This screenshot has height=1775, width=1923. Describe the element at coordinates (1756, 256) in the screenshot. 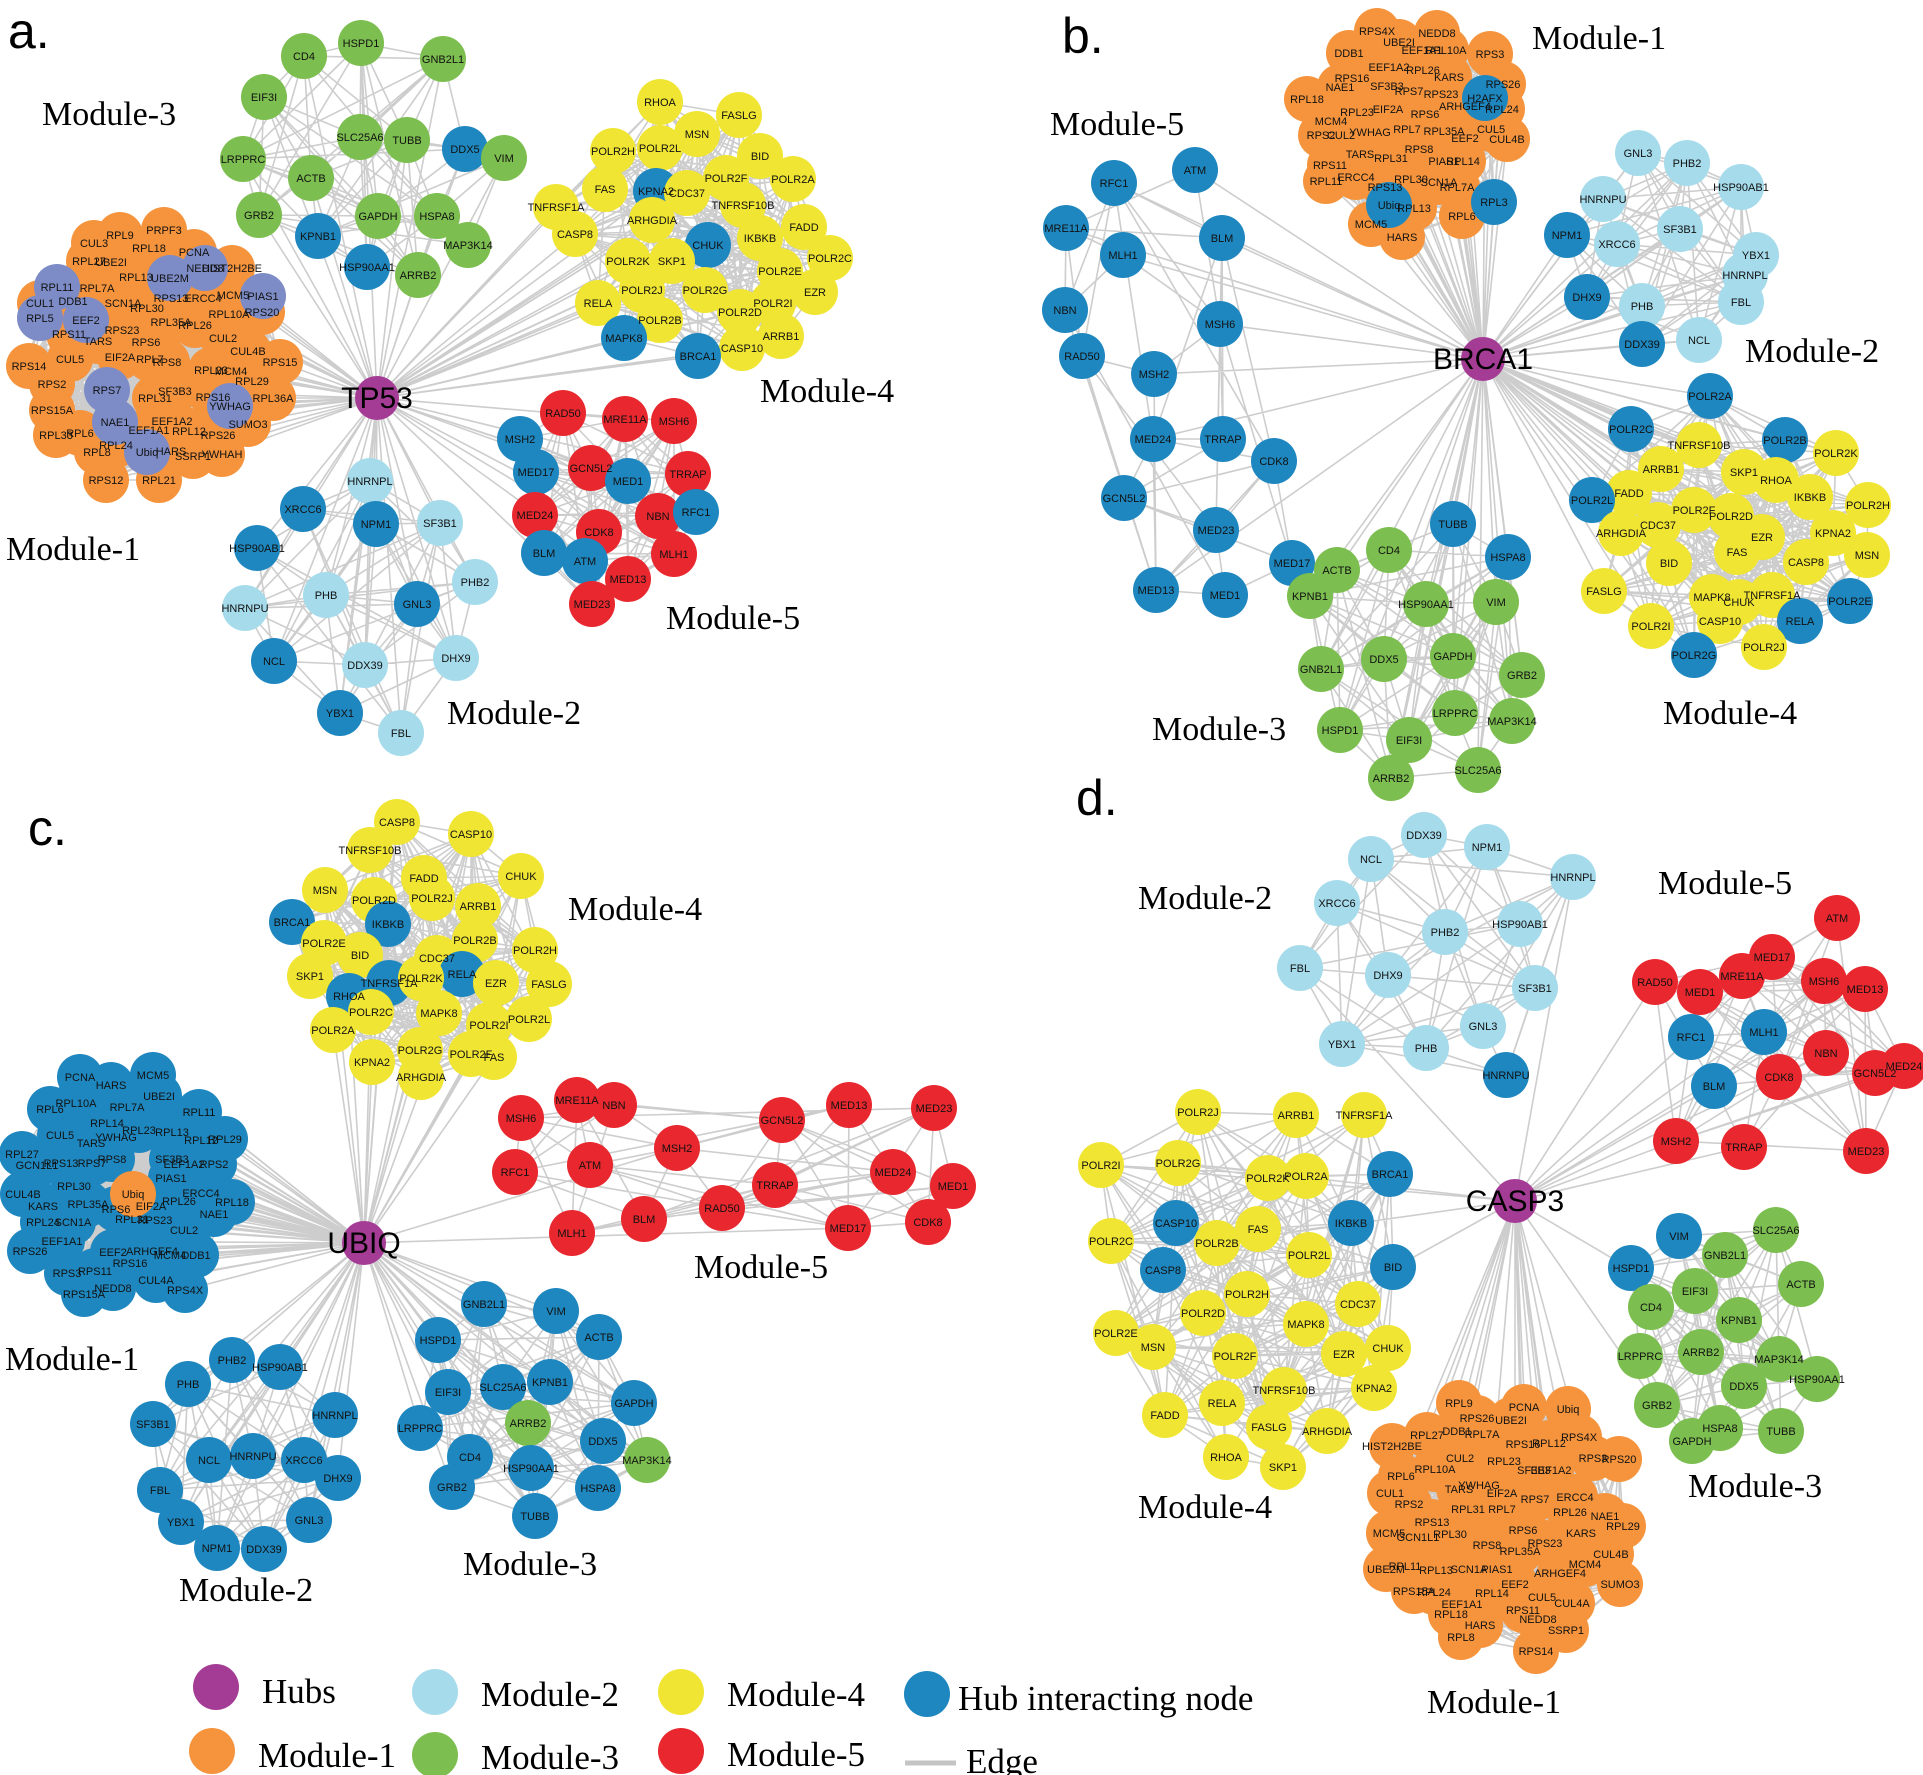

I see `svg-text: YBX1` at that location.